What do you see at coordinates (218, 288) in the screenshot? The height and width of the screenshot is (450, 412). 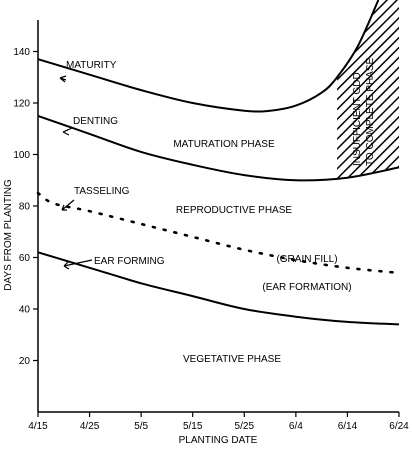 I see `ear-forming-curve` at bounding box center [218, 288].